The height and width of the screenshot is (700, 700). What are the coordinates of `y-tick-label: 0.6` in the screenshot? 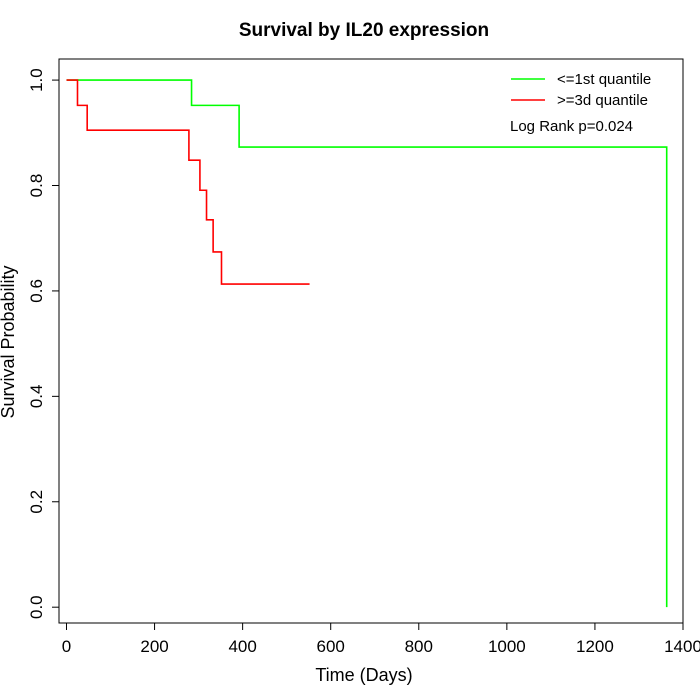 It's located at (36, 291).